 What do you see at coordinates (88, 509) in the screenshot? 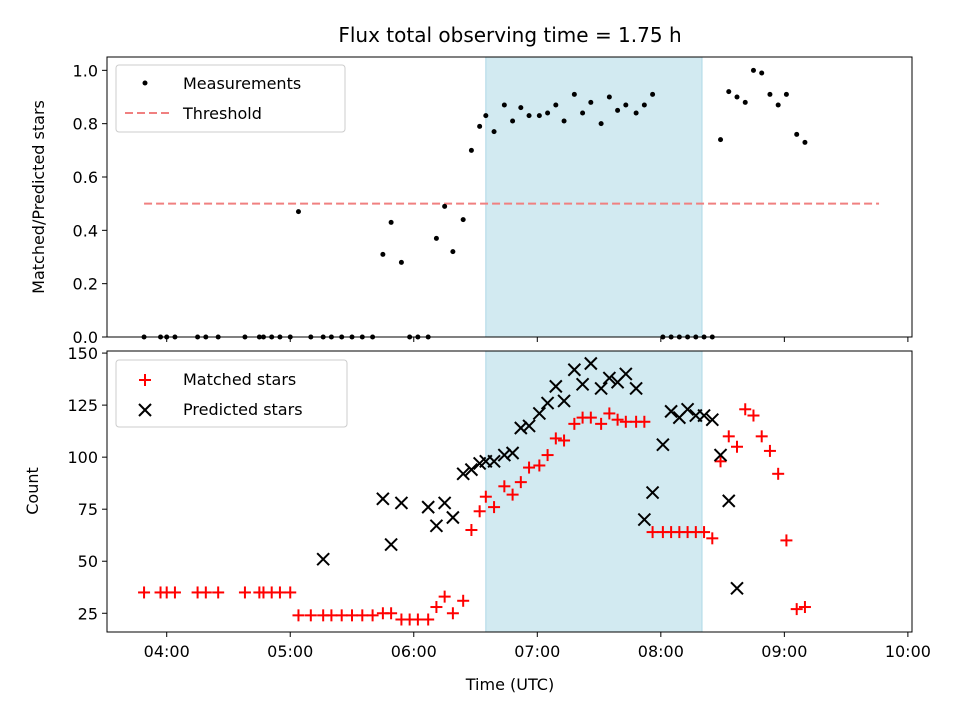
I see `bottom-y-tick-label: 75` at bounding box center [88, 509].